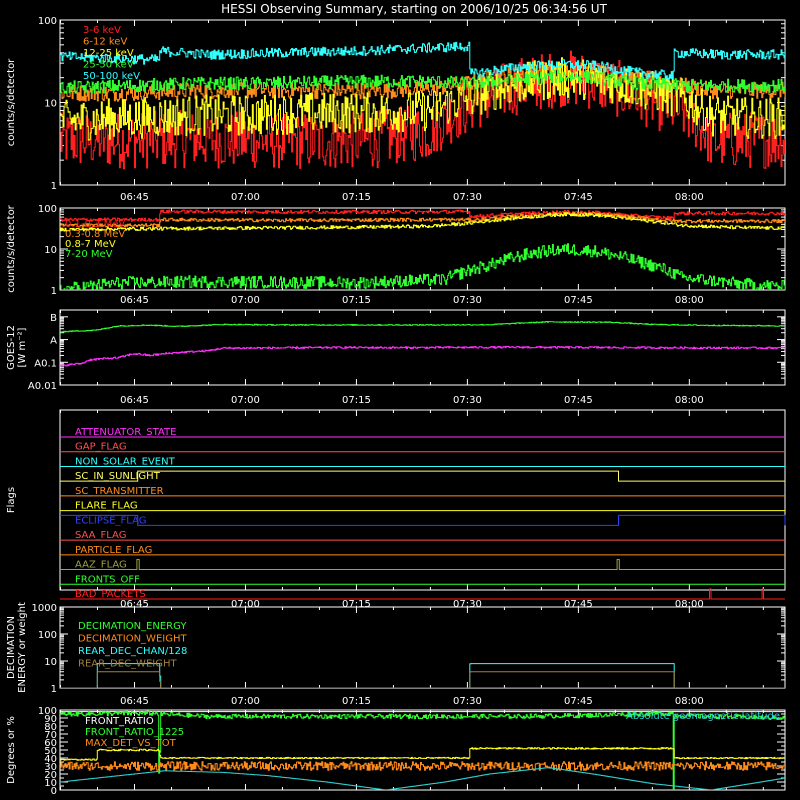 This screenshot has height=800, width=800. I want to click on goes-y-tick-label: A0.01, so click(42, 386).